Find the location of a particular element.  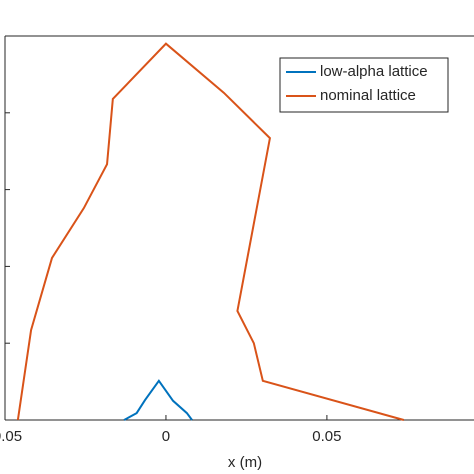

x-tick-label: 0 is located at coordinates (166, 436).